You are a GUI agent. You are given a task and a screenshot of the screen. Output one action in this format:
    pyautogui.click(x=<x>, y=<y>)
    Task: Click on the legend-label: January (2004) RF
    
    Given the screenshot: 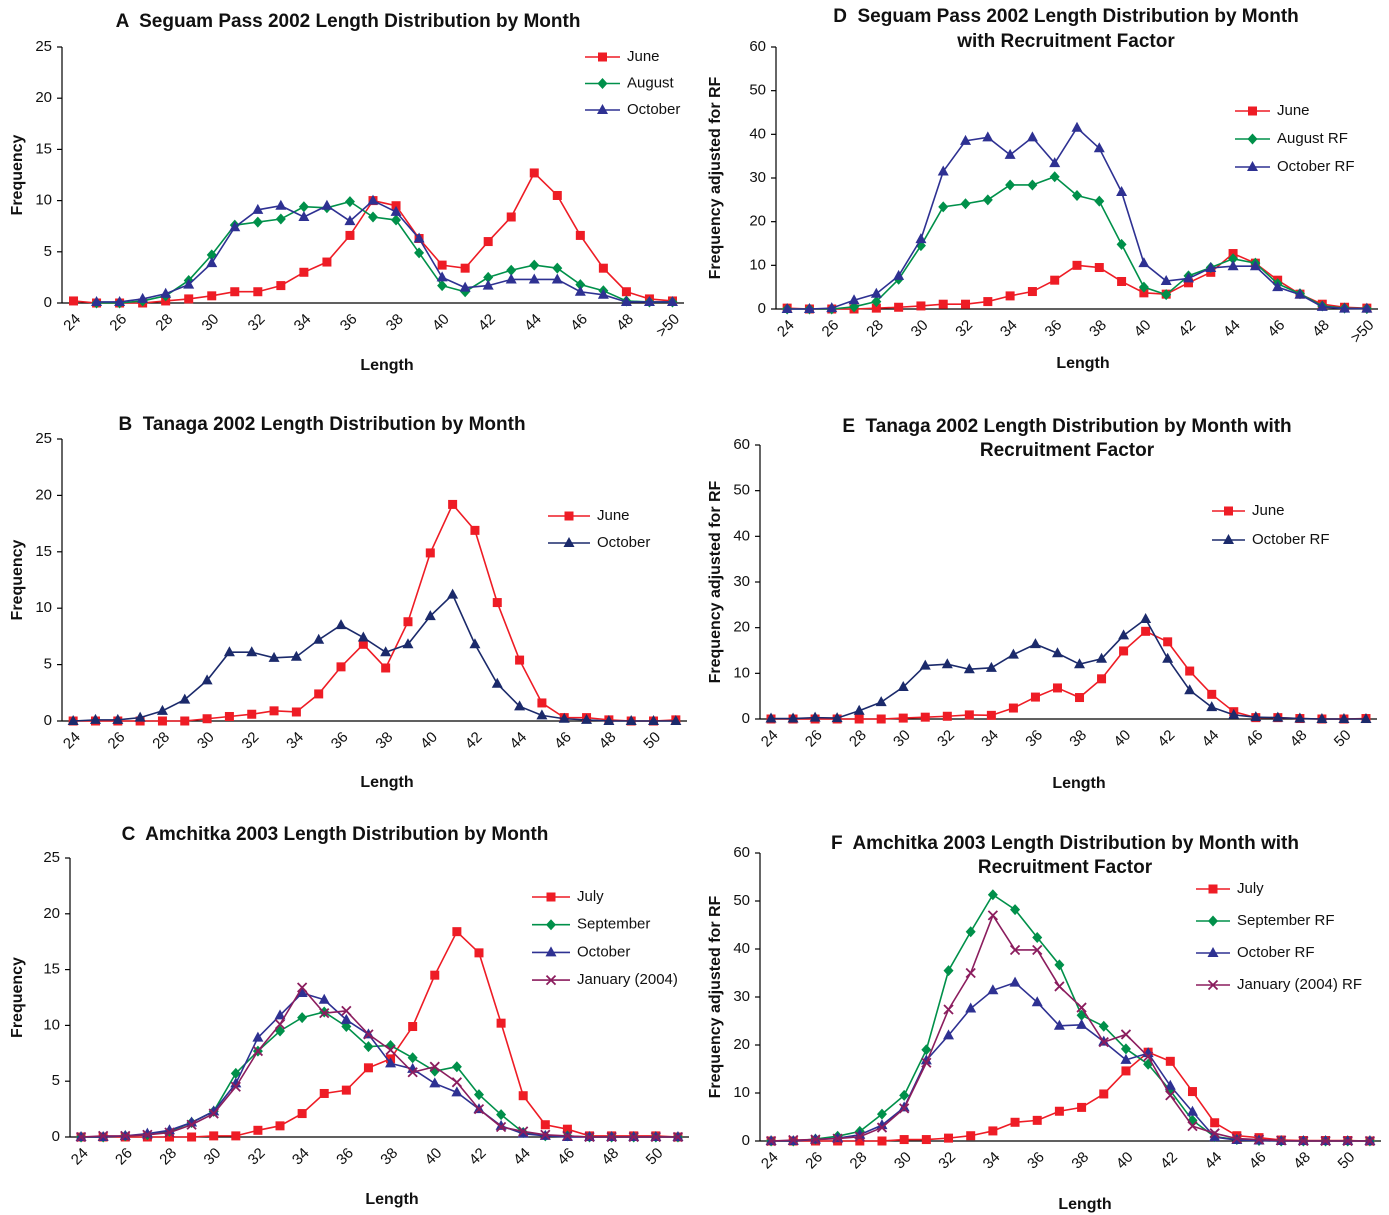 What is the action you would take?
    pyautogui.click(x=1299, y=984)
    